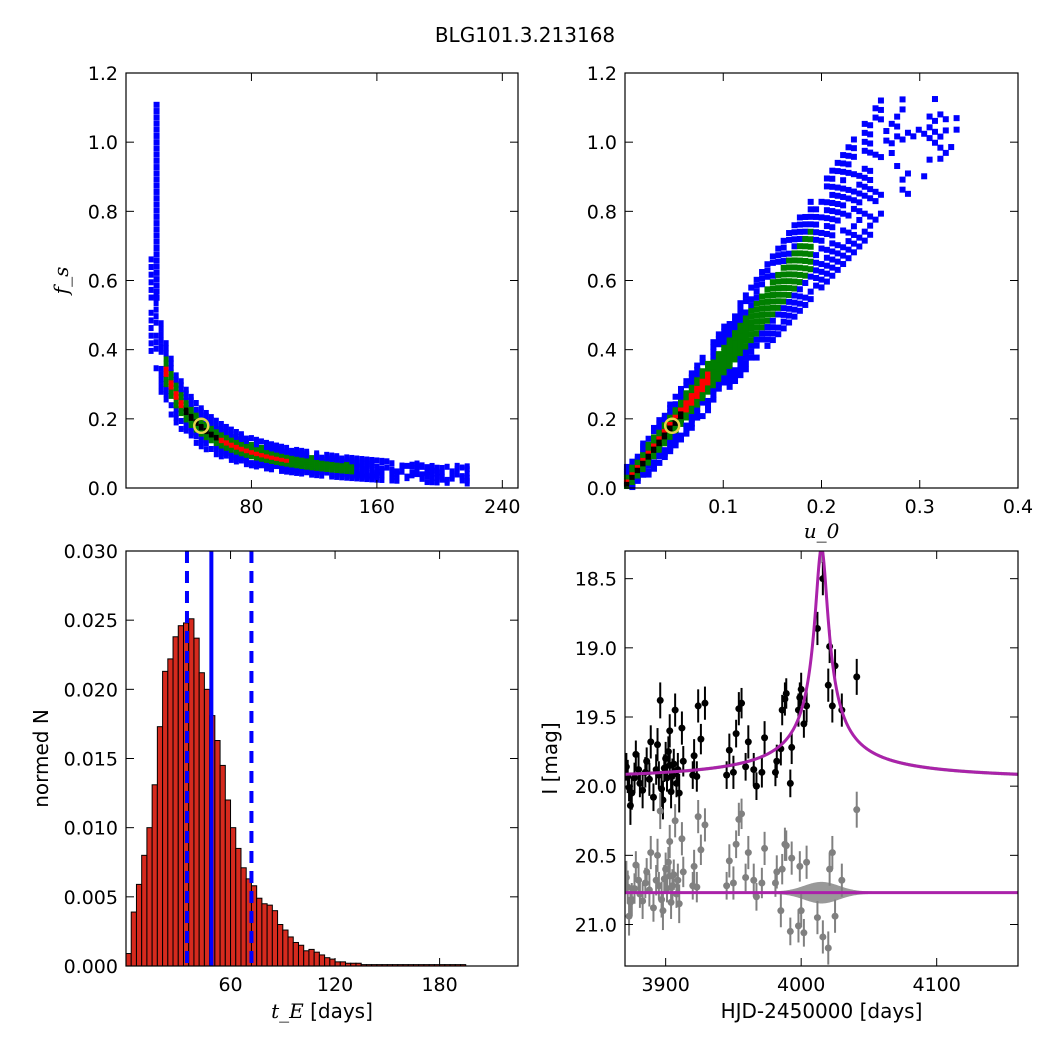  Describe the element at coordinates (1018, 507) in the screenshot. I see `x-tick-label: 0.4` at that location.